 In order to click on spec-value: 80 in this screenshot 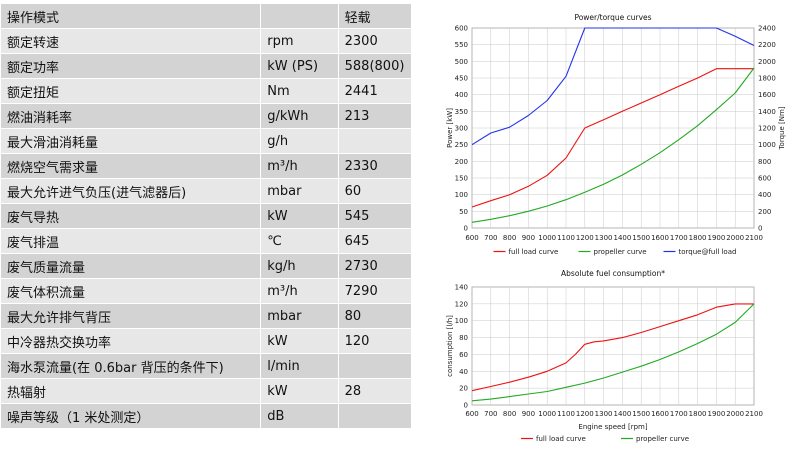, I will do `click(375, 316)`.